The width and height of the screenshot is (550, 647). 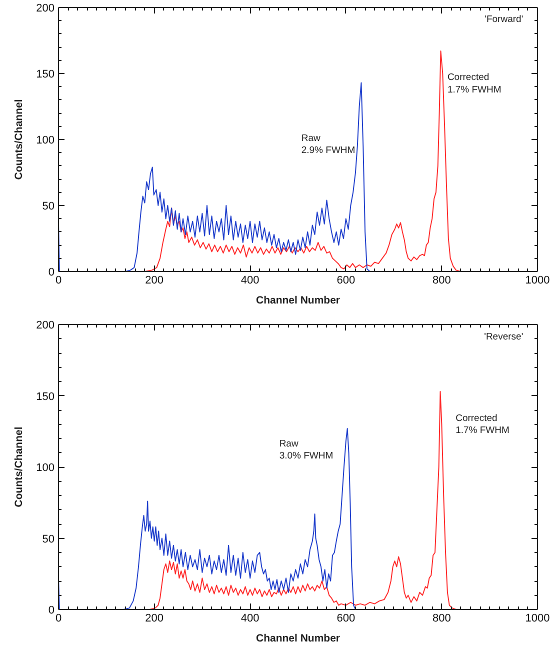 I want to click on annotation: Raw 2.9% FWHM, so click(x=328, y=144).